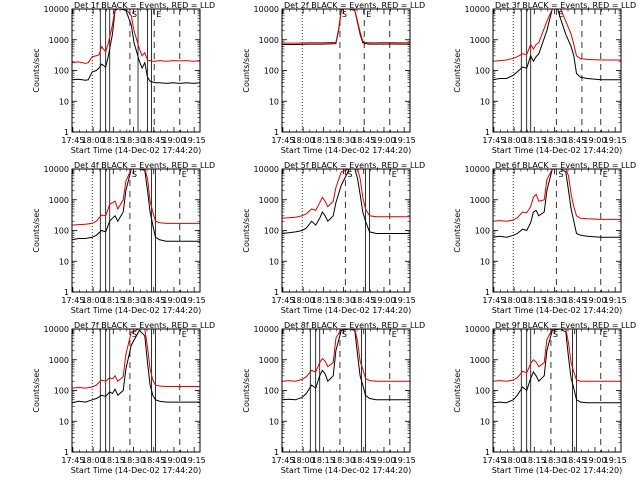 This screenshot has height=480, width=640. Describe the element at coordinates (144, 5) in the screenshot. I see `panel-title: Det 1f BLACK = Events, RED = LLD` at that location.